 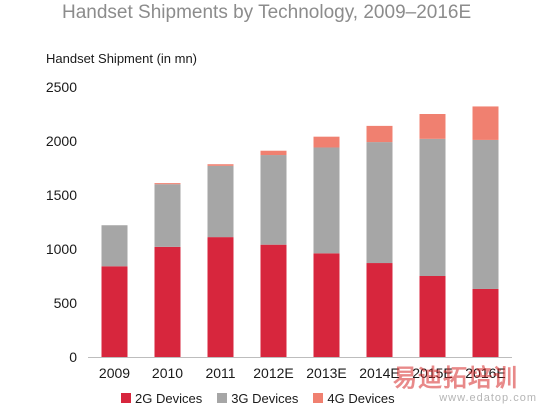 What do you see at coordinates (114, 311) in the screenshot?
I see `bar-2g-2009` at bounding box center [114, 311].